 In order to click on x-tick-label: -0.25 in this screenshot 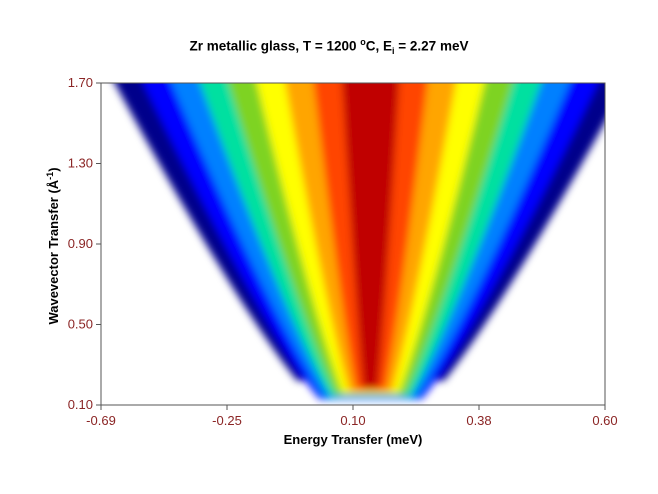, I will do `click(227, 420)`.